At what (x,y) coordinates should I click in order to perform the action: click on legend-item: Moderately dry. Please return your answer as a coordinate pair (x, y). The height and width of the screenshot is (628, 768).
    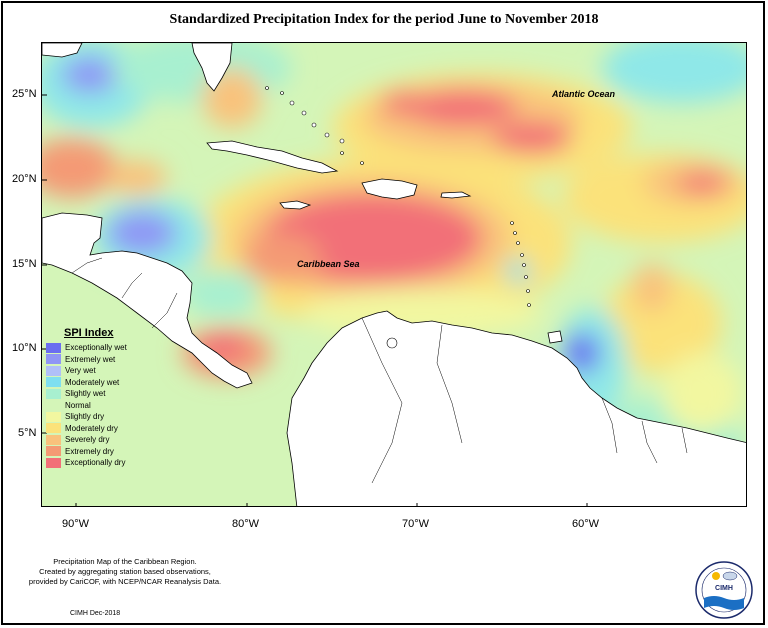
    Looking at the image, I should click on (96, 429).